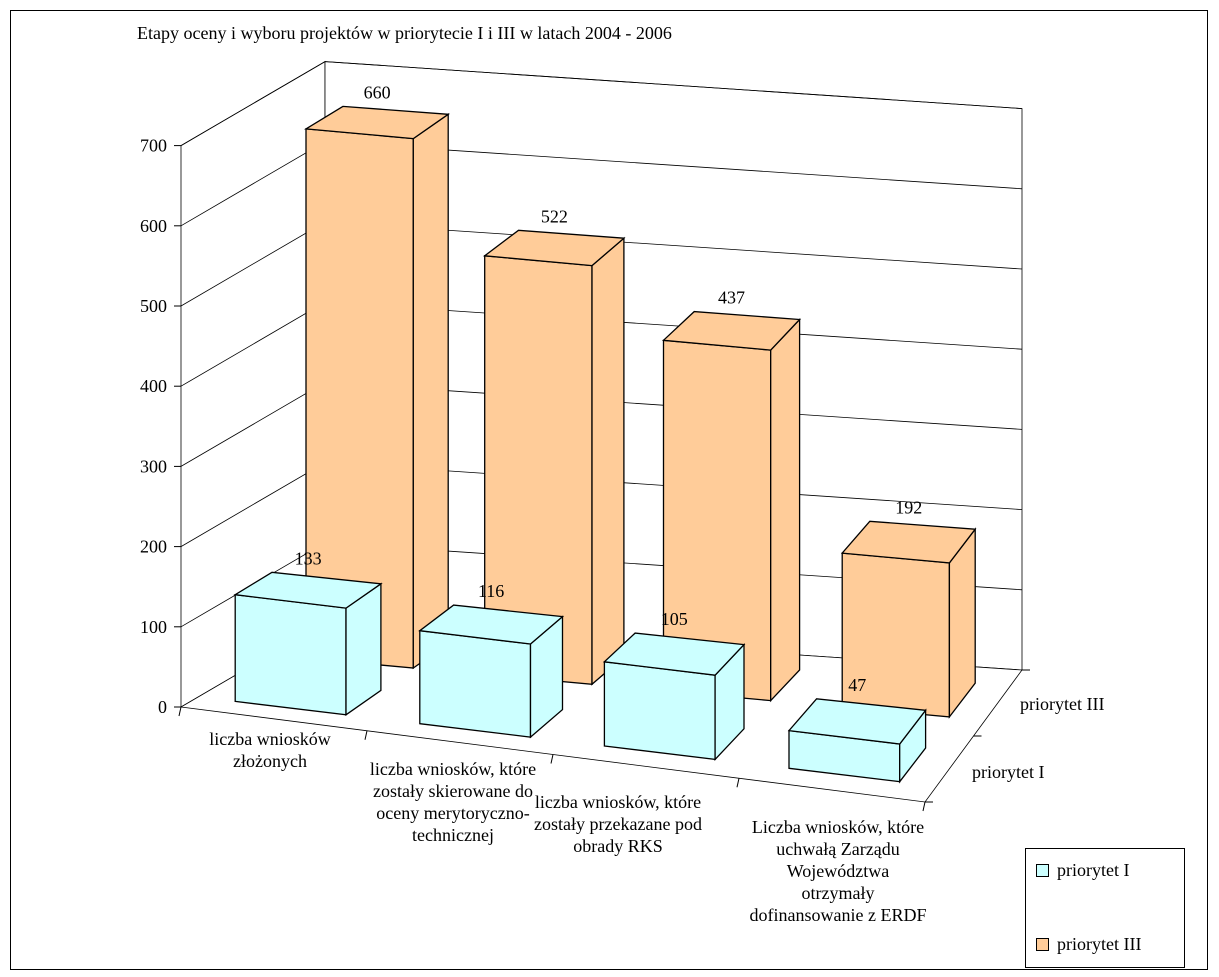 The image size is (1219, 977). What do you see at coordinates (377, 92) in the screenshot?
I see `data-label-priorytet-iii-0: 660` at bounding box center [377, 92].